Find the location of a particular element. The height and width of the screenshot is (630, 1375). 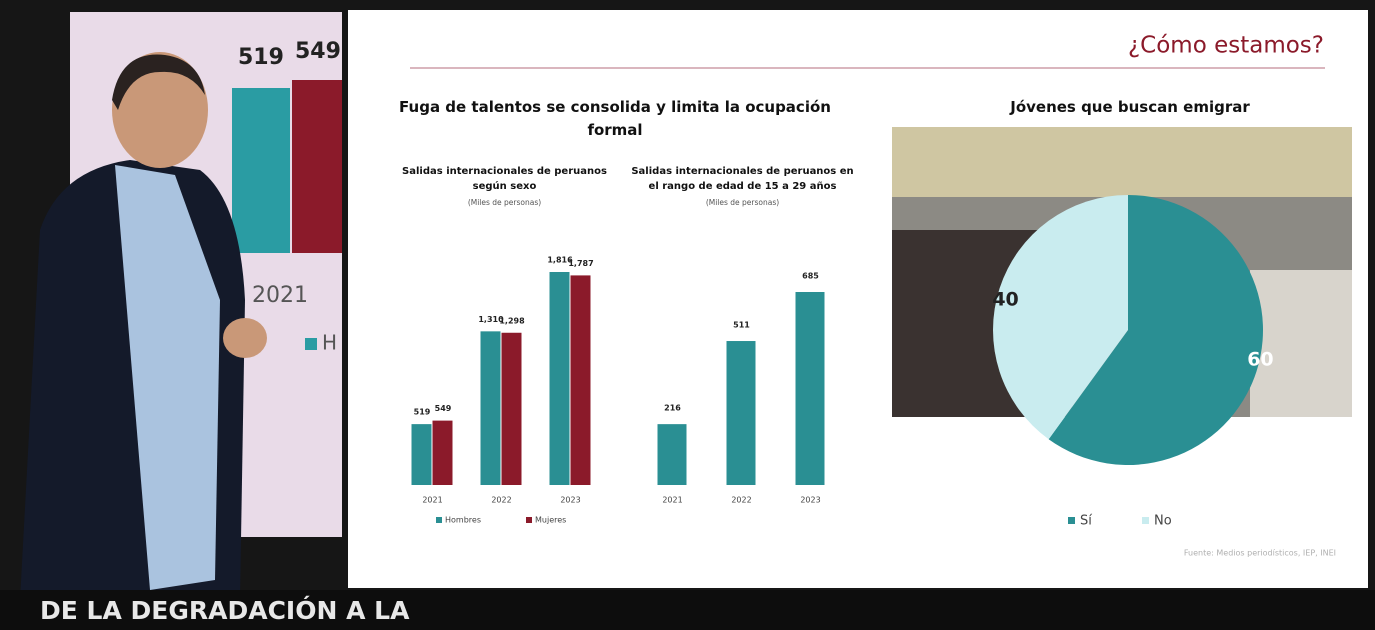

legend-label: Hombres is located at coordinates (463, 520).